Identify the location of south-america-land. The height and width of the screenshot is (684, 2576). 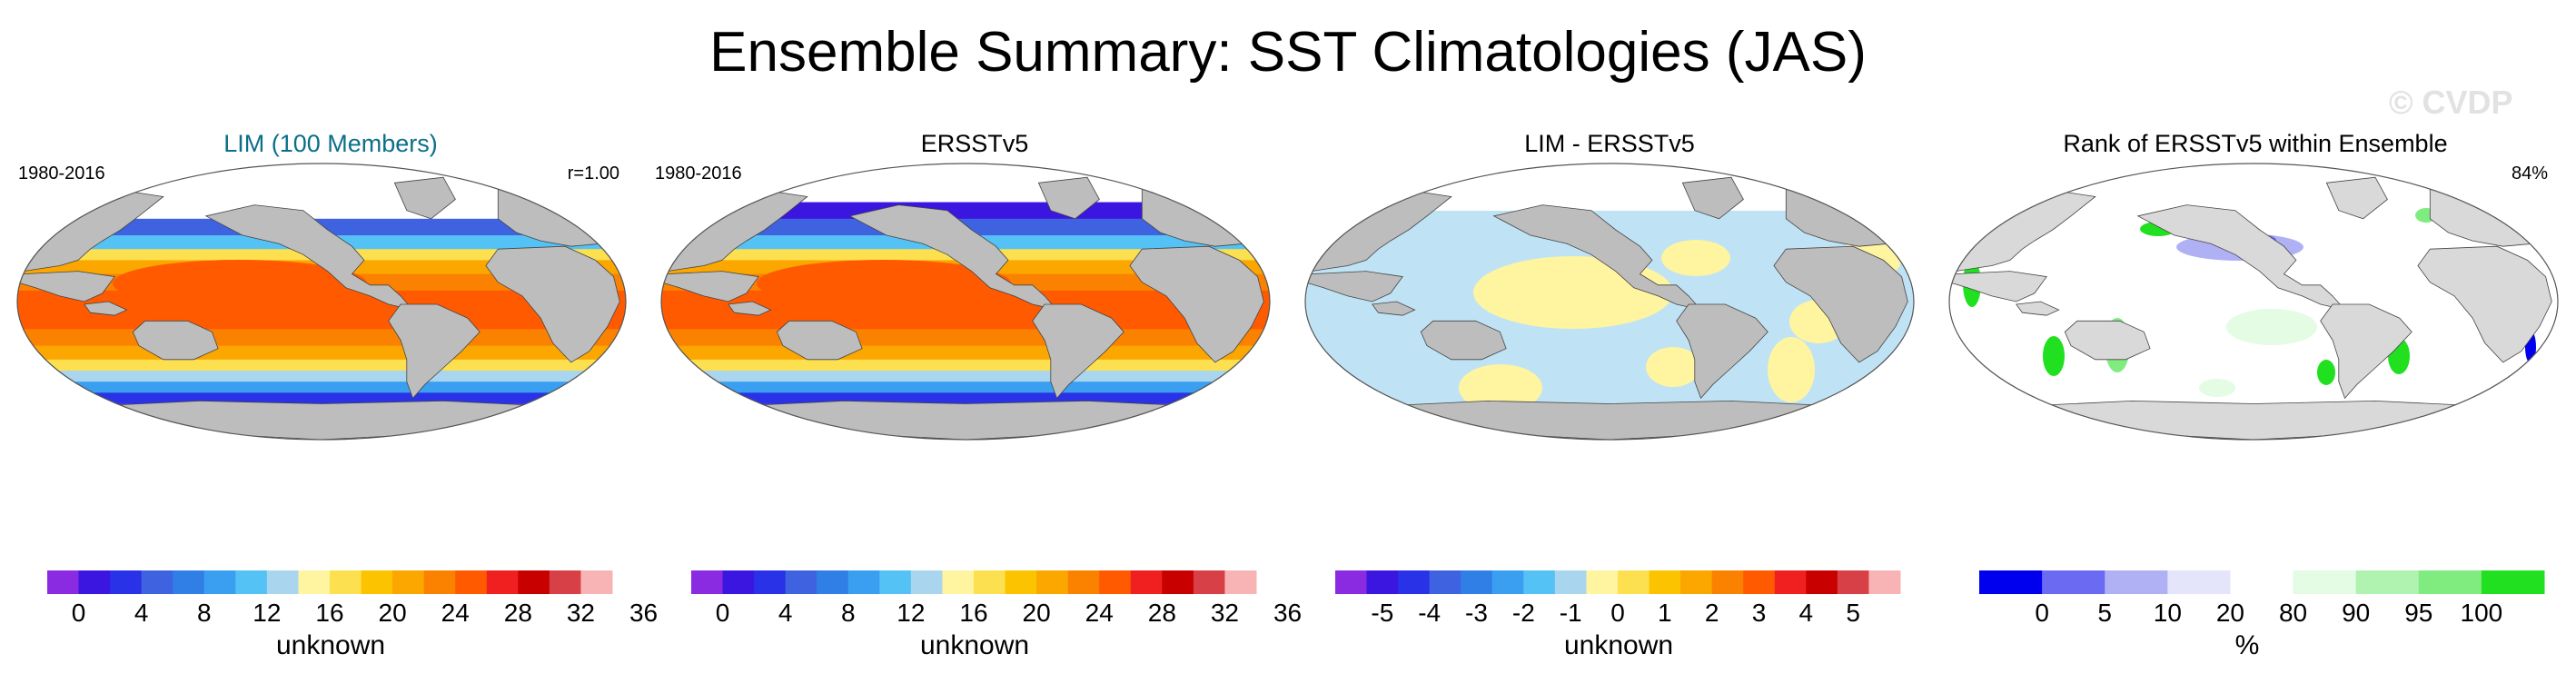
(1722, 351).